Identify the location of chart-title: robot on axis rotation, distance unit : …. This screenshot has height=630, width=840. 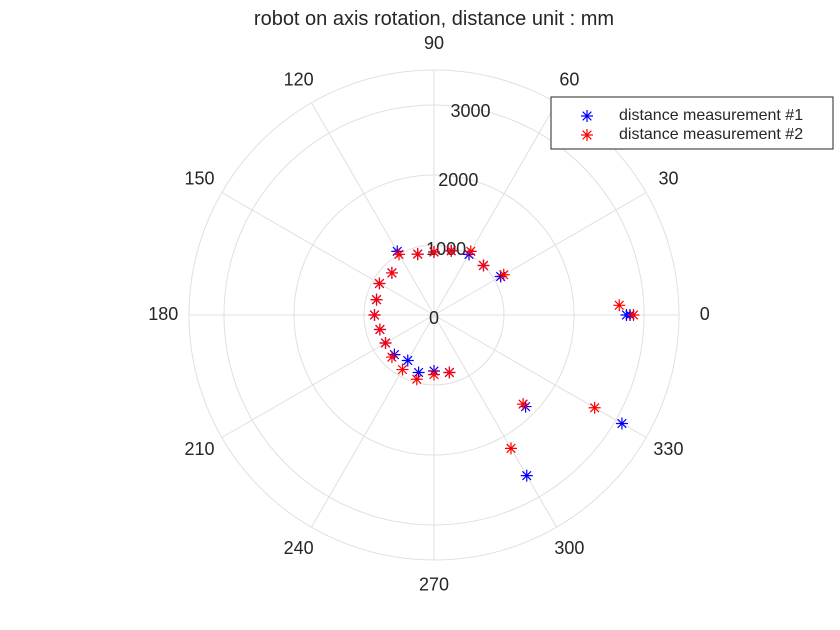
(434, 19).